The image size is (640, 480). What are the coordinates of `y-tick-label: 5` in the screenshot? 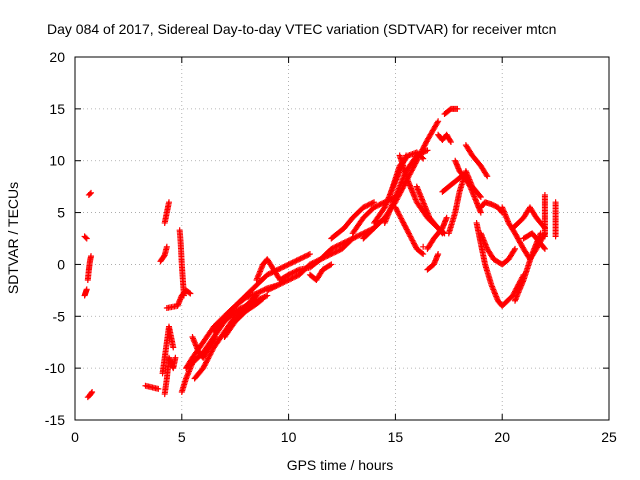 It's located at (61, 213).